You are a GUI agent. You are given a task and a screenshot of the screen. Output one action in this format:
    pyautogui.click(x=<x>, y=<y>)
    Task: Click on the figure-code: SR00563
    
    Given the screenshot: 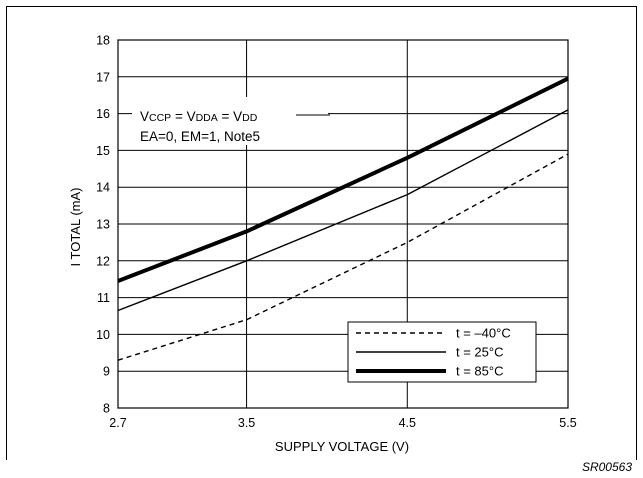 What is the action you would take?
    pyautogui.click(x=607, y=467)
    